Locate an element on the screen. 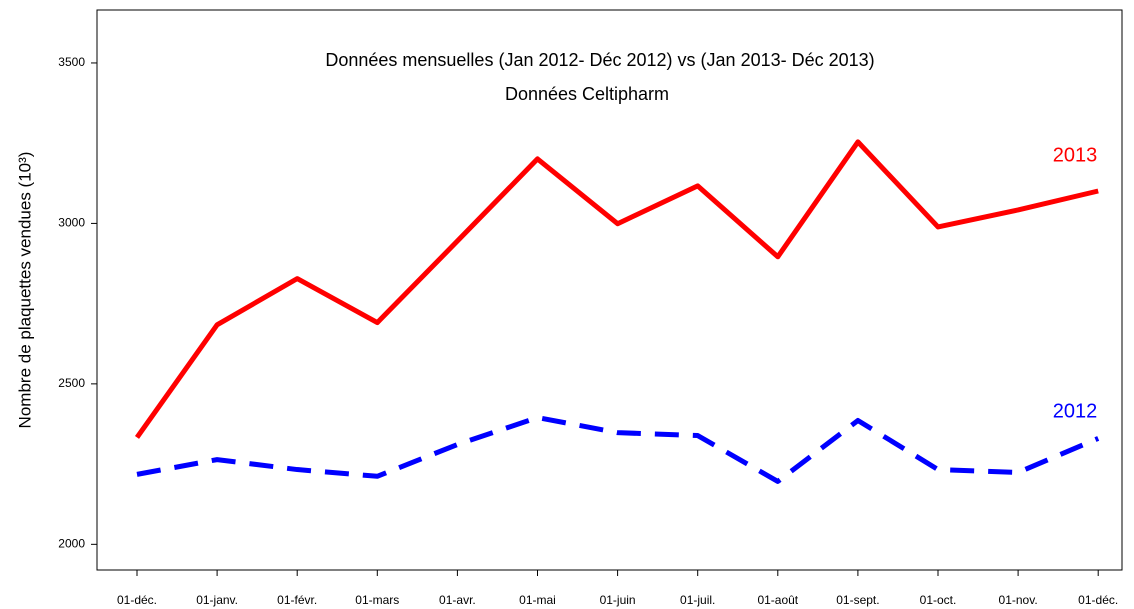 The width and height of the screenshot is (1134, 609). chart-subtitle: Données Celtipharm is located at coordinates (587, 94).